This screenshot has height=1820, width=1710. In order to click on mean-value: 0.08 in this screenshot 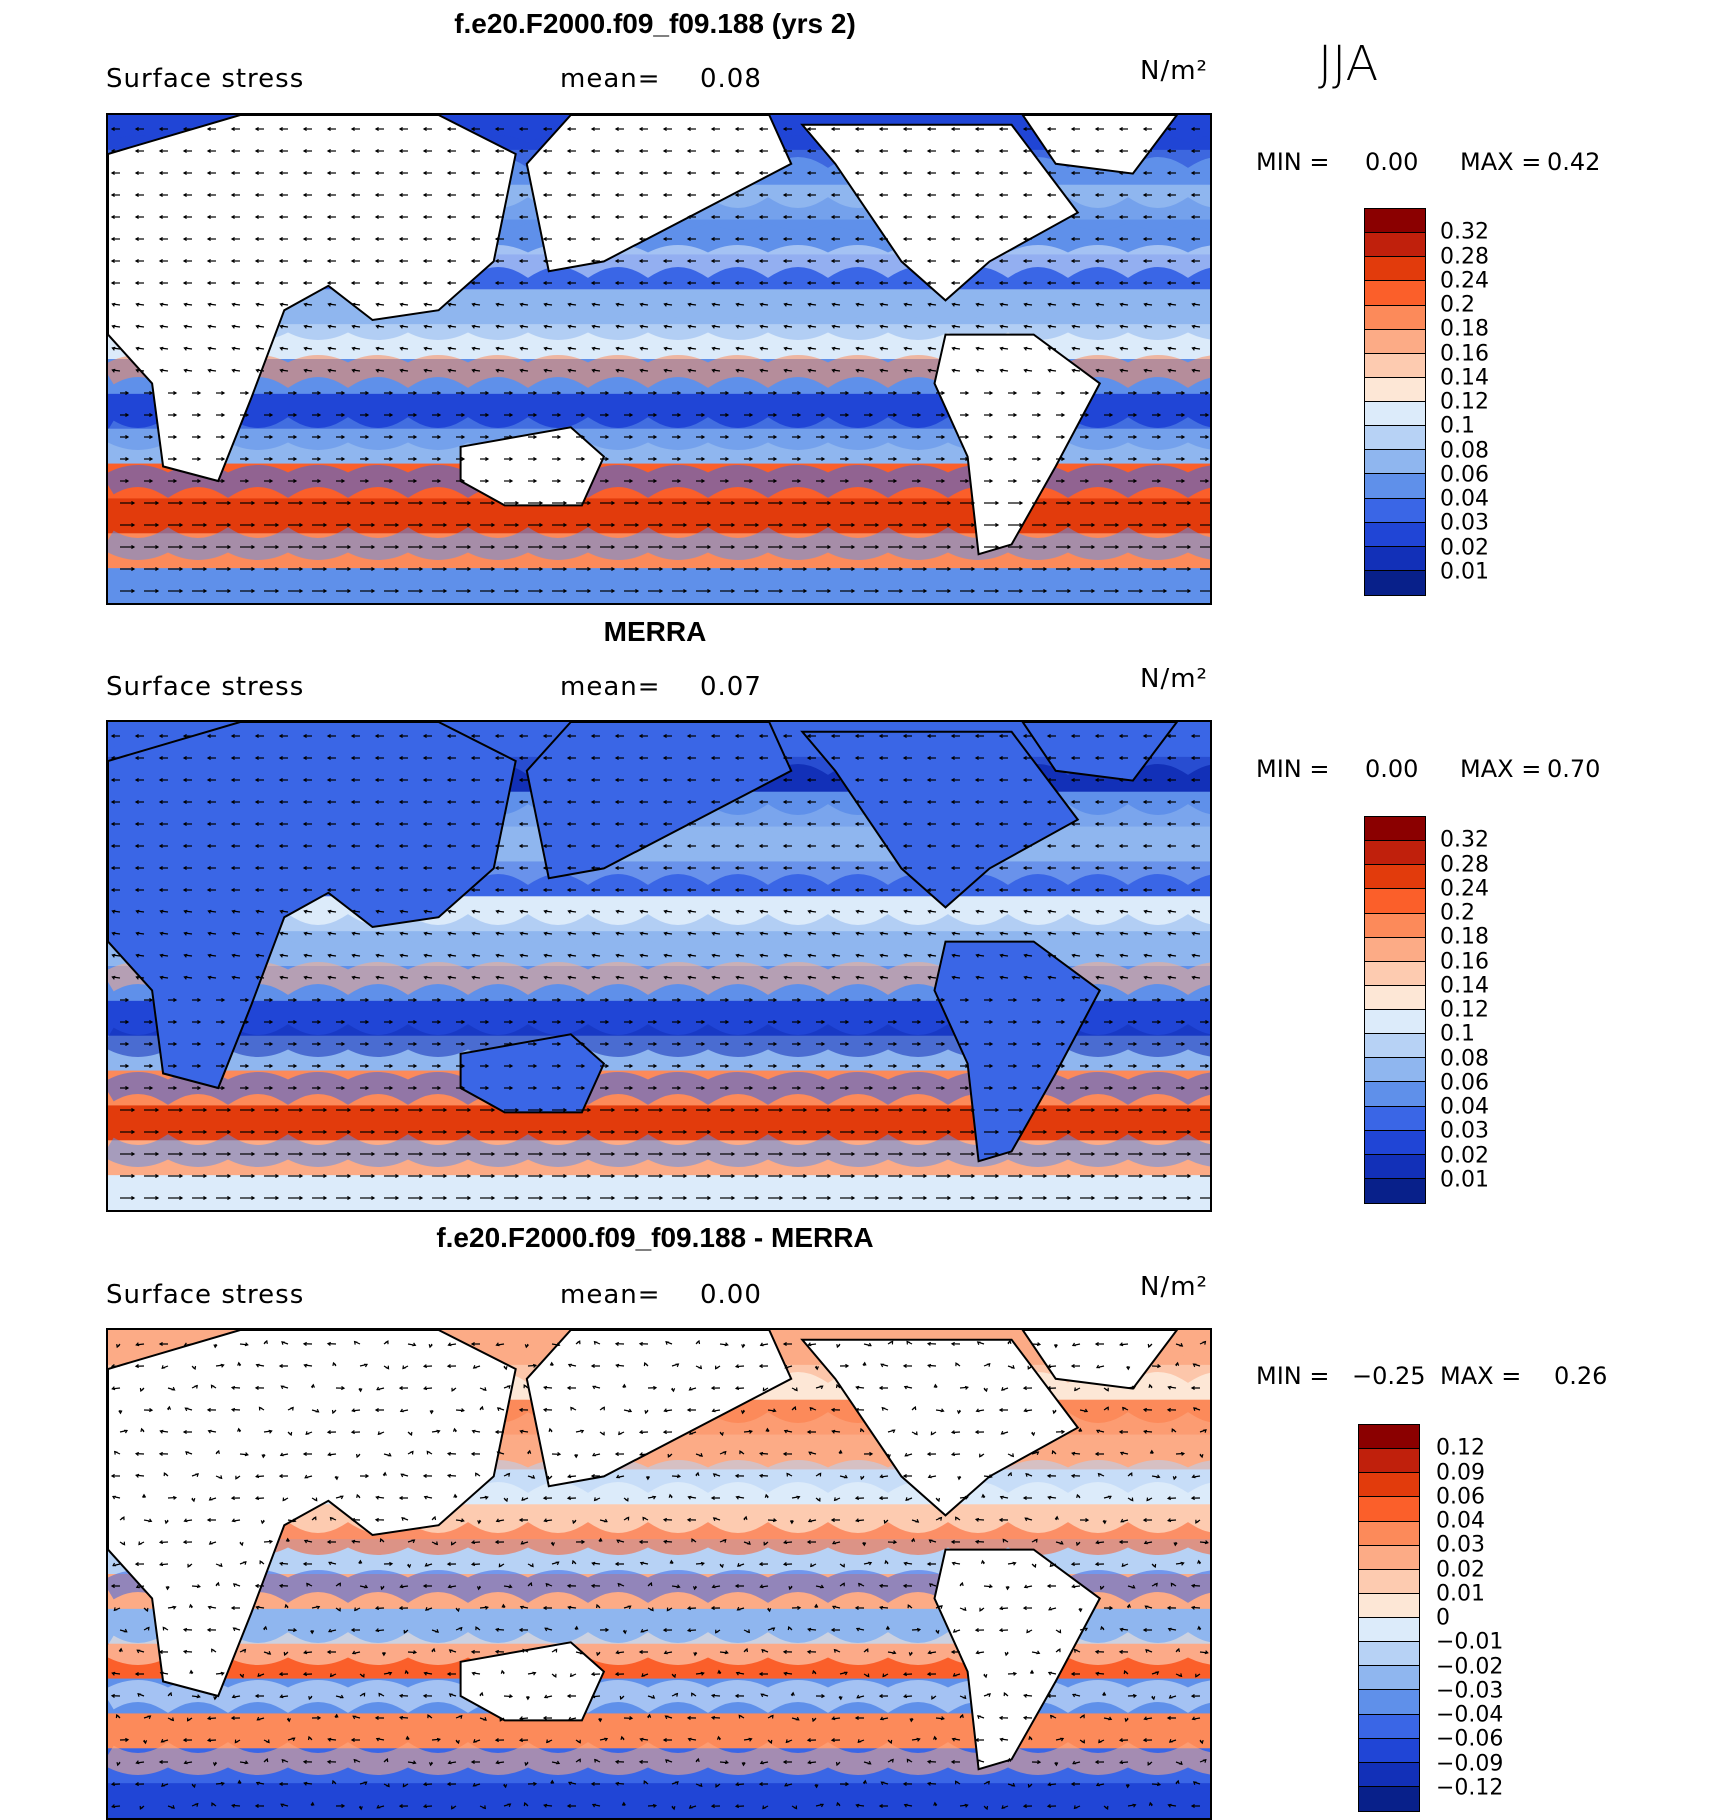, I will do `click(731, 79)`.